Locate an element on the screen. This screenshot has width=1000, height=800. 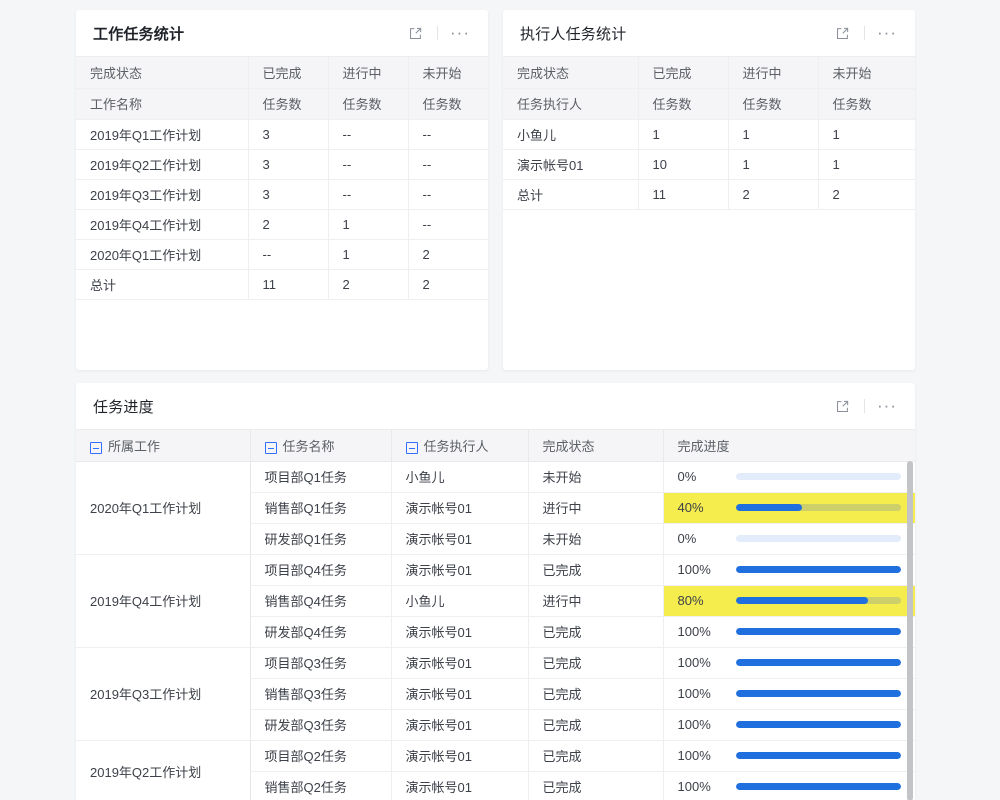
table-row: 2019年Q2工作计划 项目部Q2任务 演示帐号01 已完成 100% is located at coordinates (495, 770).